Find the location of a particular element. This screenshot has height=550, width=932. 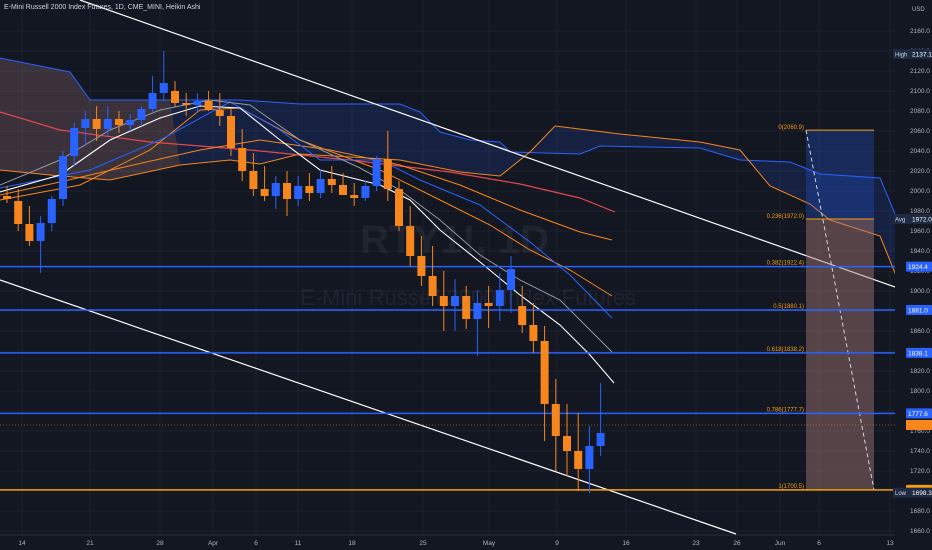

y-tick-label: 1760.0 is located at coordinates (920, 431).